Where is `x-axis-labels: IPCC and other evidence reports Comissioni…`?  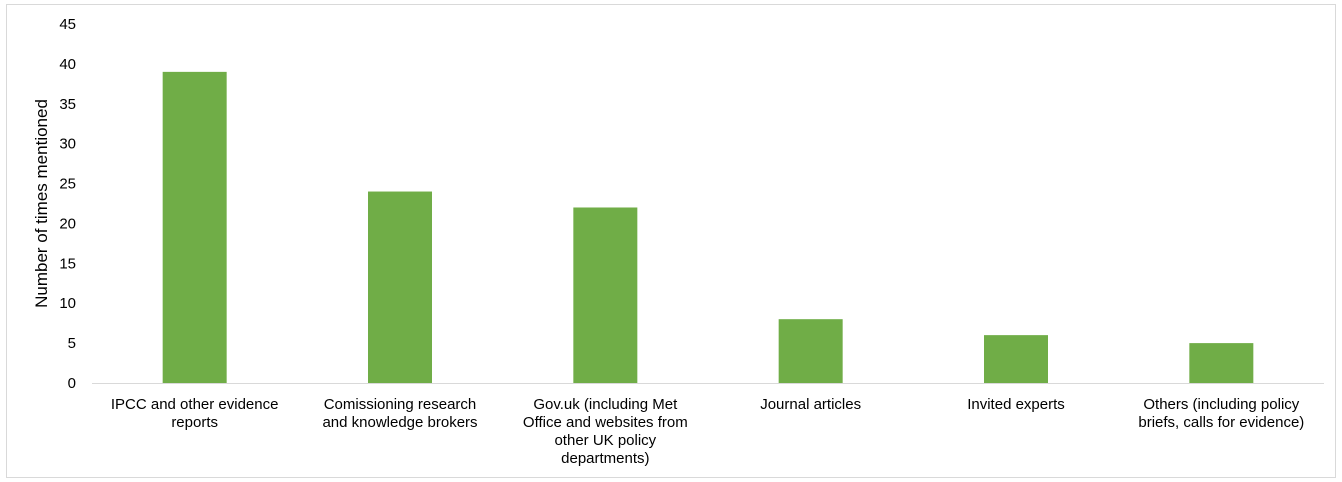 x-axis-labels: IPCC and other evidence reports Comissioni… is located at coordinates (707, 431).